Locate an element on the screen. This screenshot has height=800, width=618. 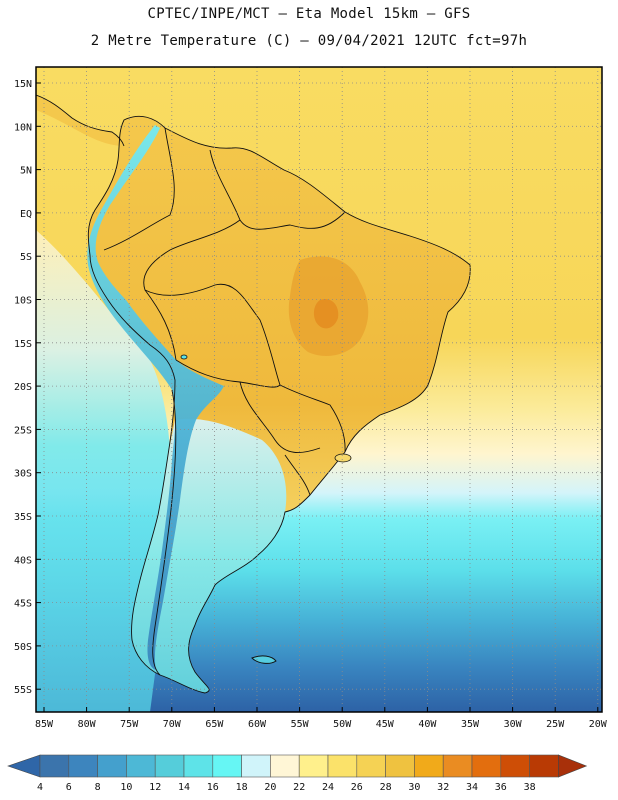
lat-label: 25S is located at coordinates (23, 430).